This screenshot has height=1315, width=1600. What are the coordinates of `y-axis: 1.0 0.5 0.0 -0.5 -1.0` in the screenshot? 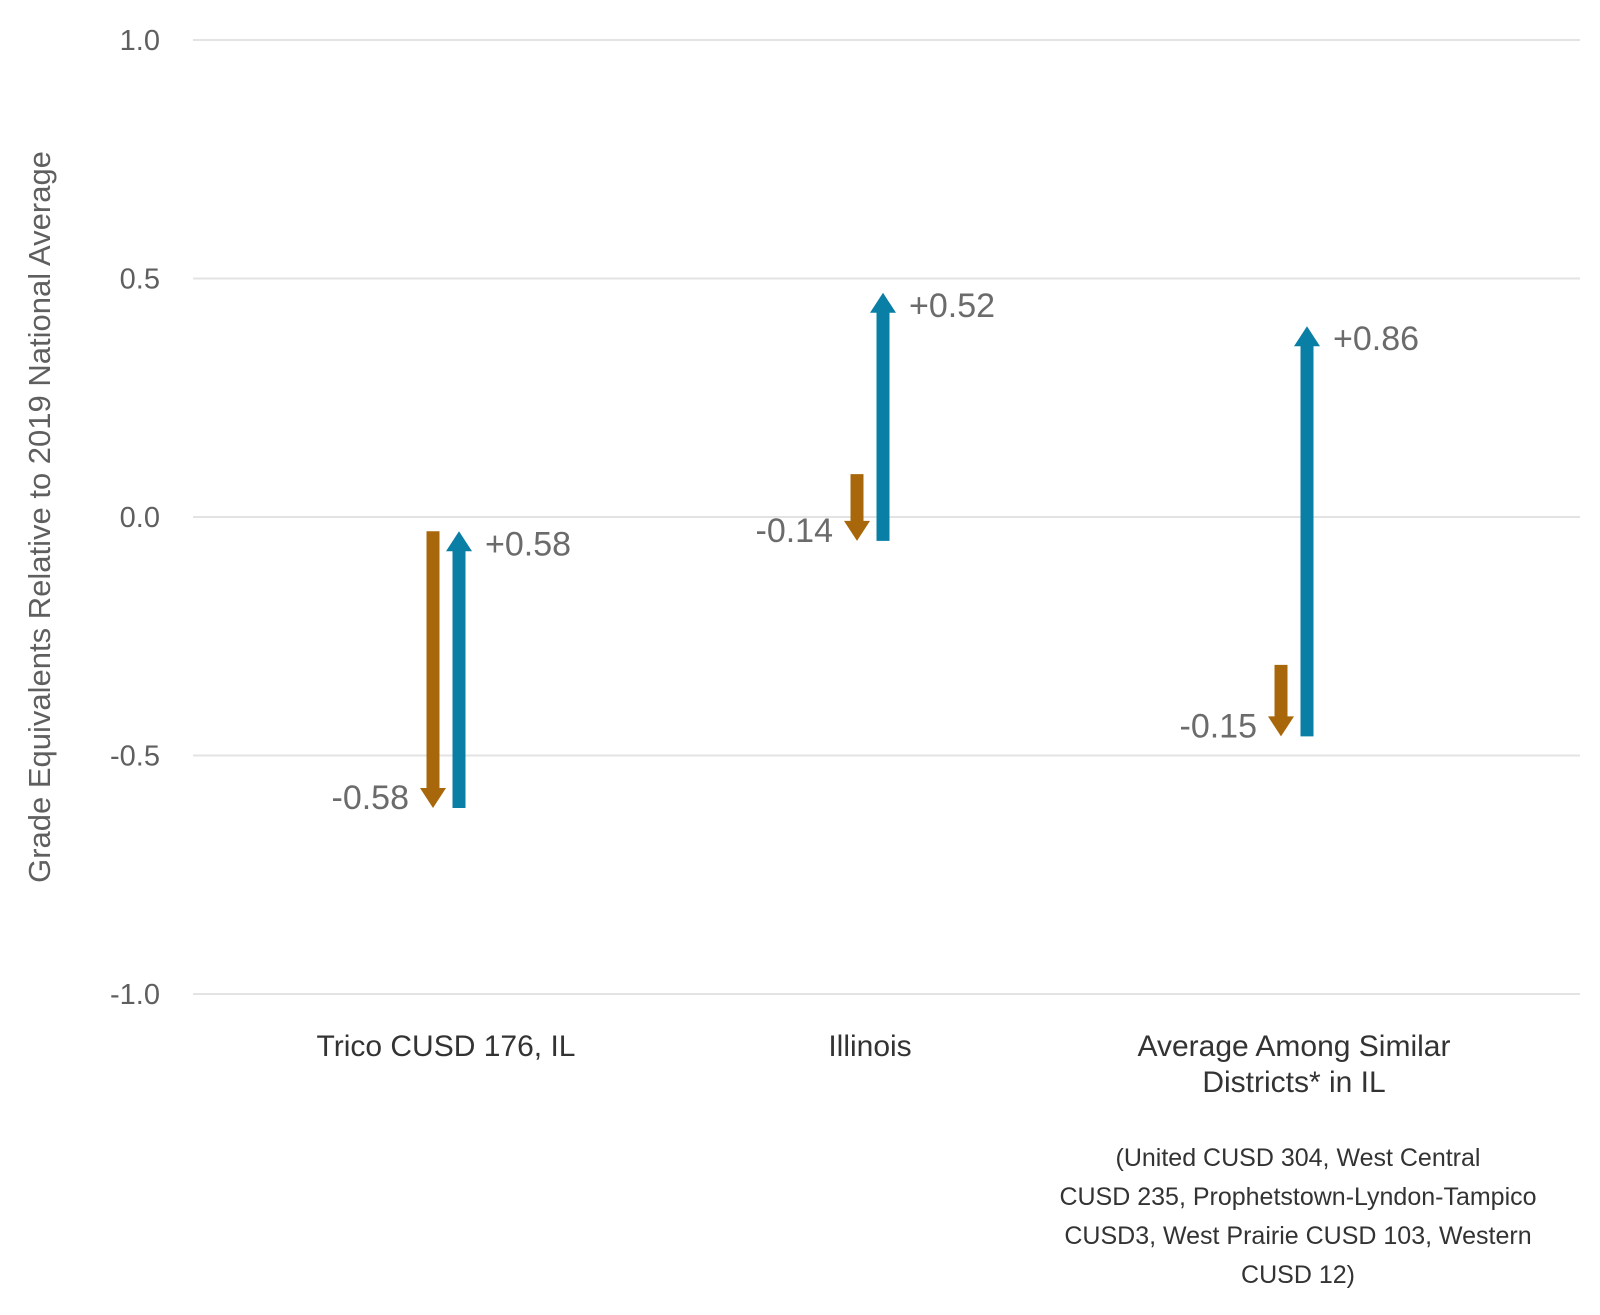 It's located at (135, 518).